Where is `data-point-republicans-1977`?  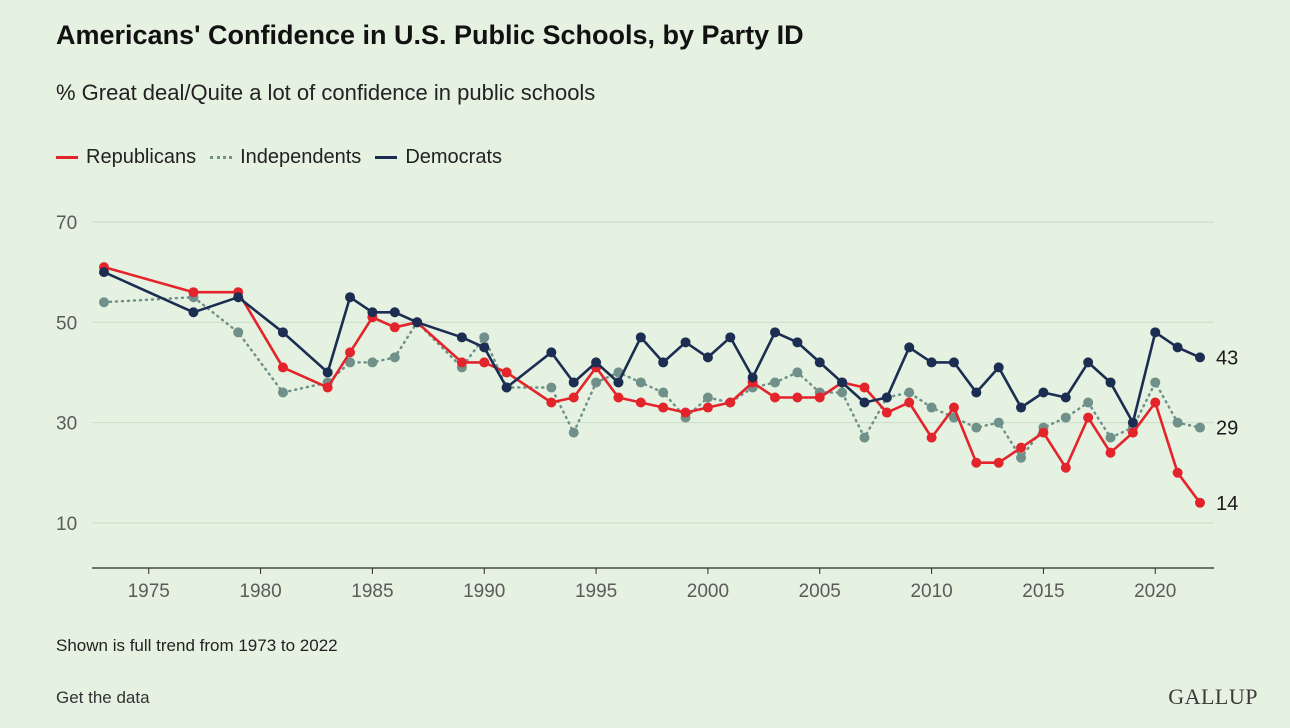
data-point-republicans-1977 is located at coordinates (193, 292).